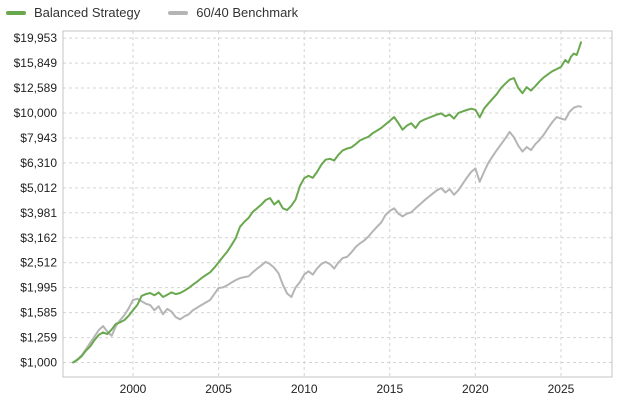 This screenshot has height=400, width=620. What do you see at coordinates (38, 263) in the screenshot?
I see `y-axis-tick-label: $2,512` at bounding box center [38, 263].